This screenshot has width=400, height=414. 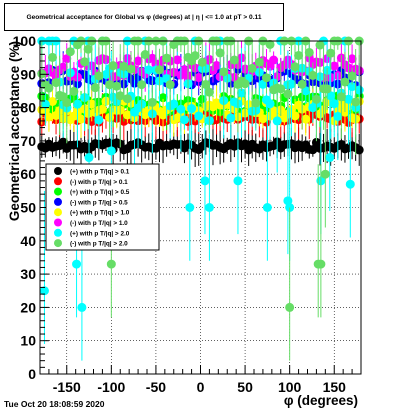 What do you see at coordinates (54, 404) in the screenshot?
I see `timestamp: Tue Oct 20 18:08:59 2020` at bounding box center [54, 404].